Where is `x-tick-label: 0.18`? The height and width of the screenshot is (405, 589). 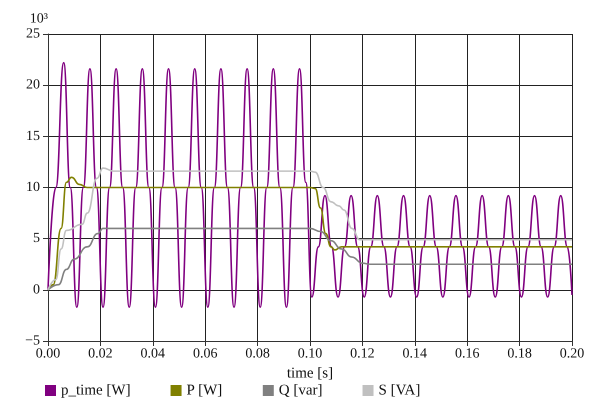
x-tick-label: 0.18 is located at coordinates (519, 354).